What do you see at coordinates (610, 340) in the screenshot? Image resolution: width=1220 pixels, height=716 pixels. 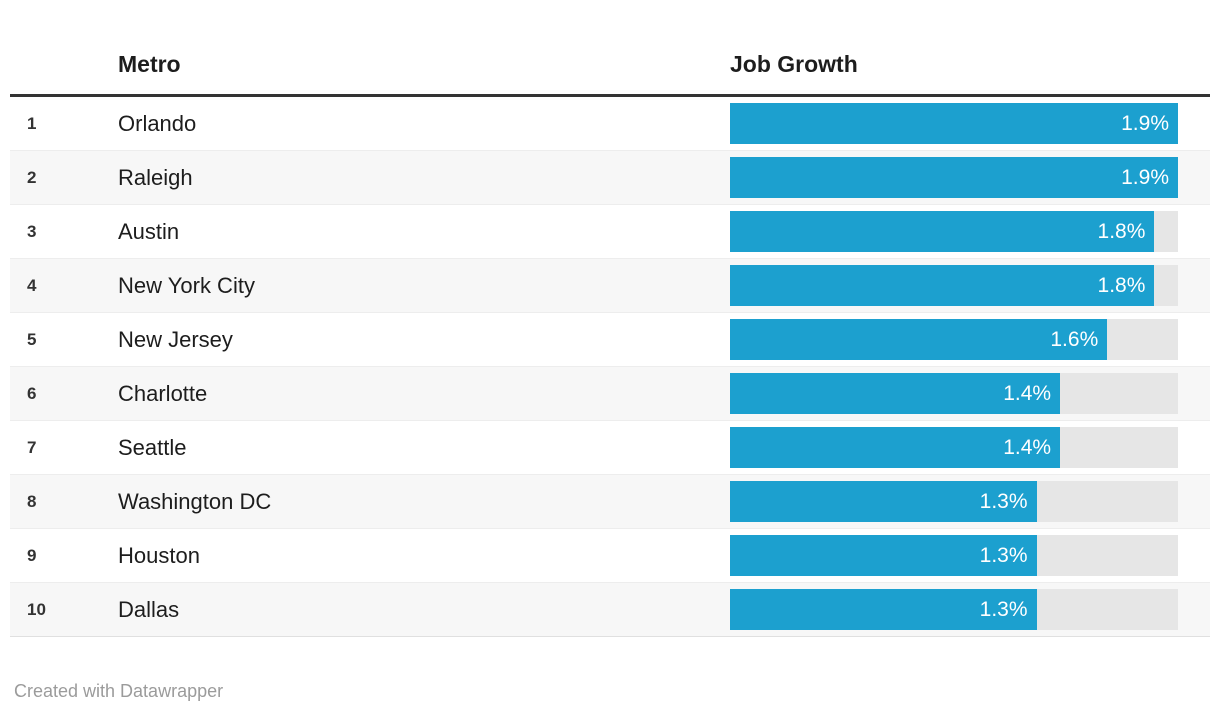 I see `table-row: 5 New Jersey 1.6%` at bounding box center [610, 340].